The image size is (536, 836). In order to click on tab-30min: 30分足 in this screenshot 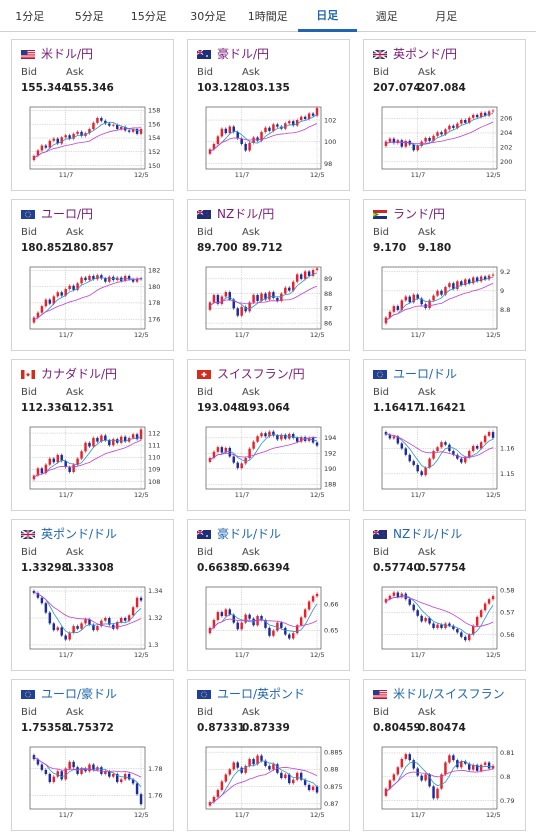, I will do `click(208, 16)`.